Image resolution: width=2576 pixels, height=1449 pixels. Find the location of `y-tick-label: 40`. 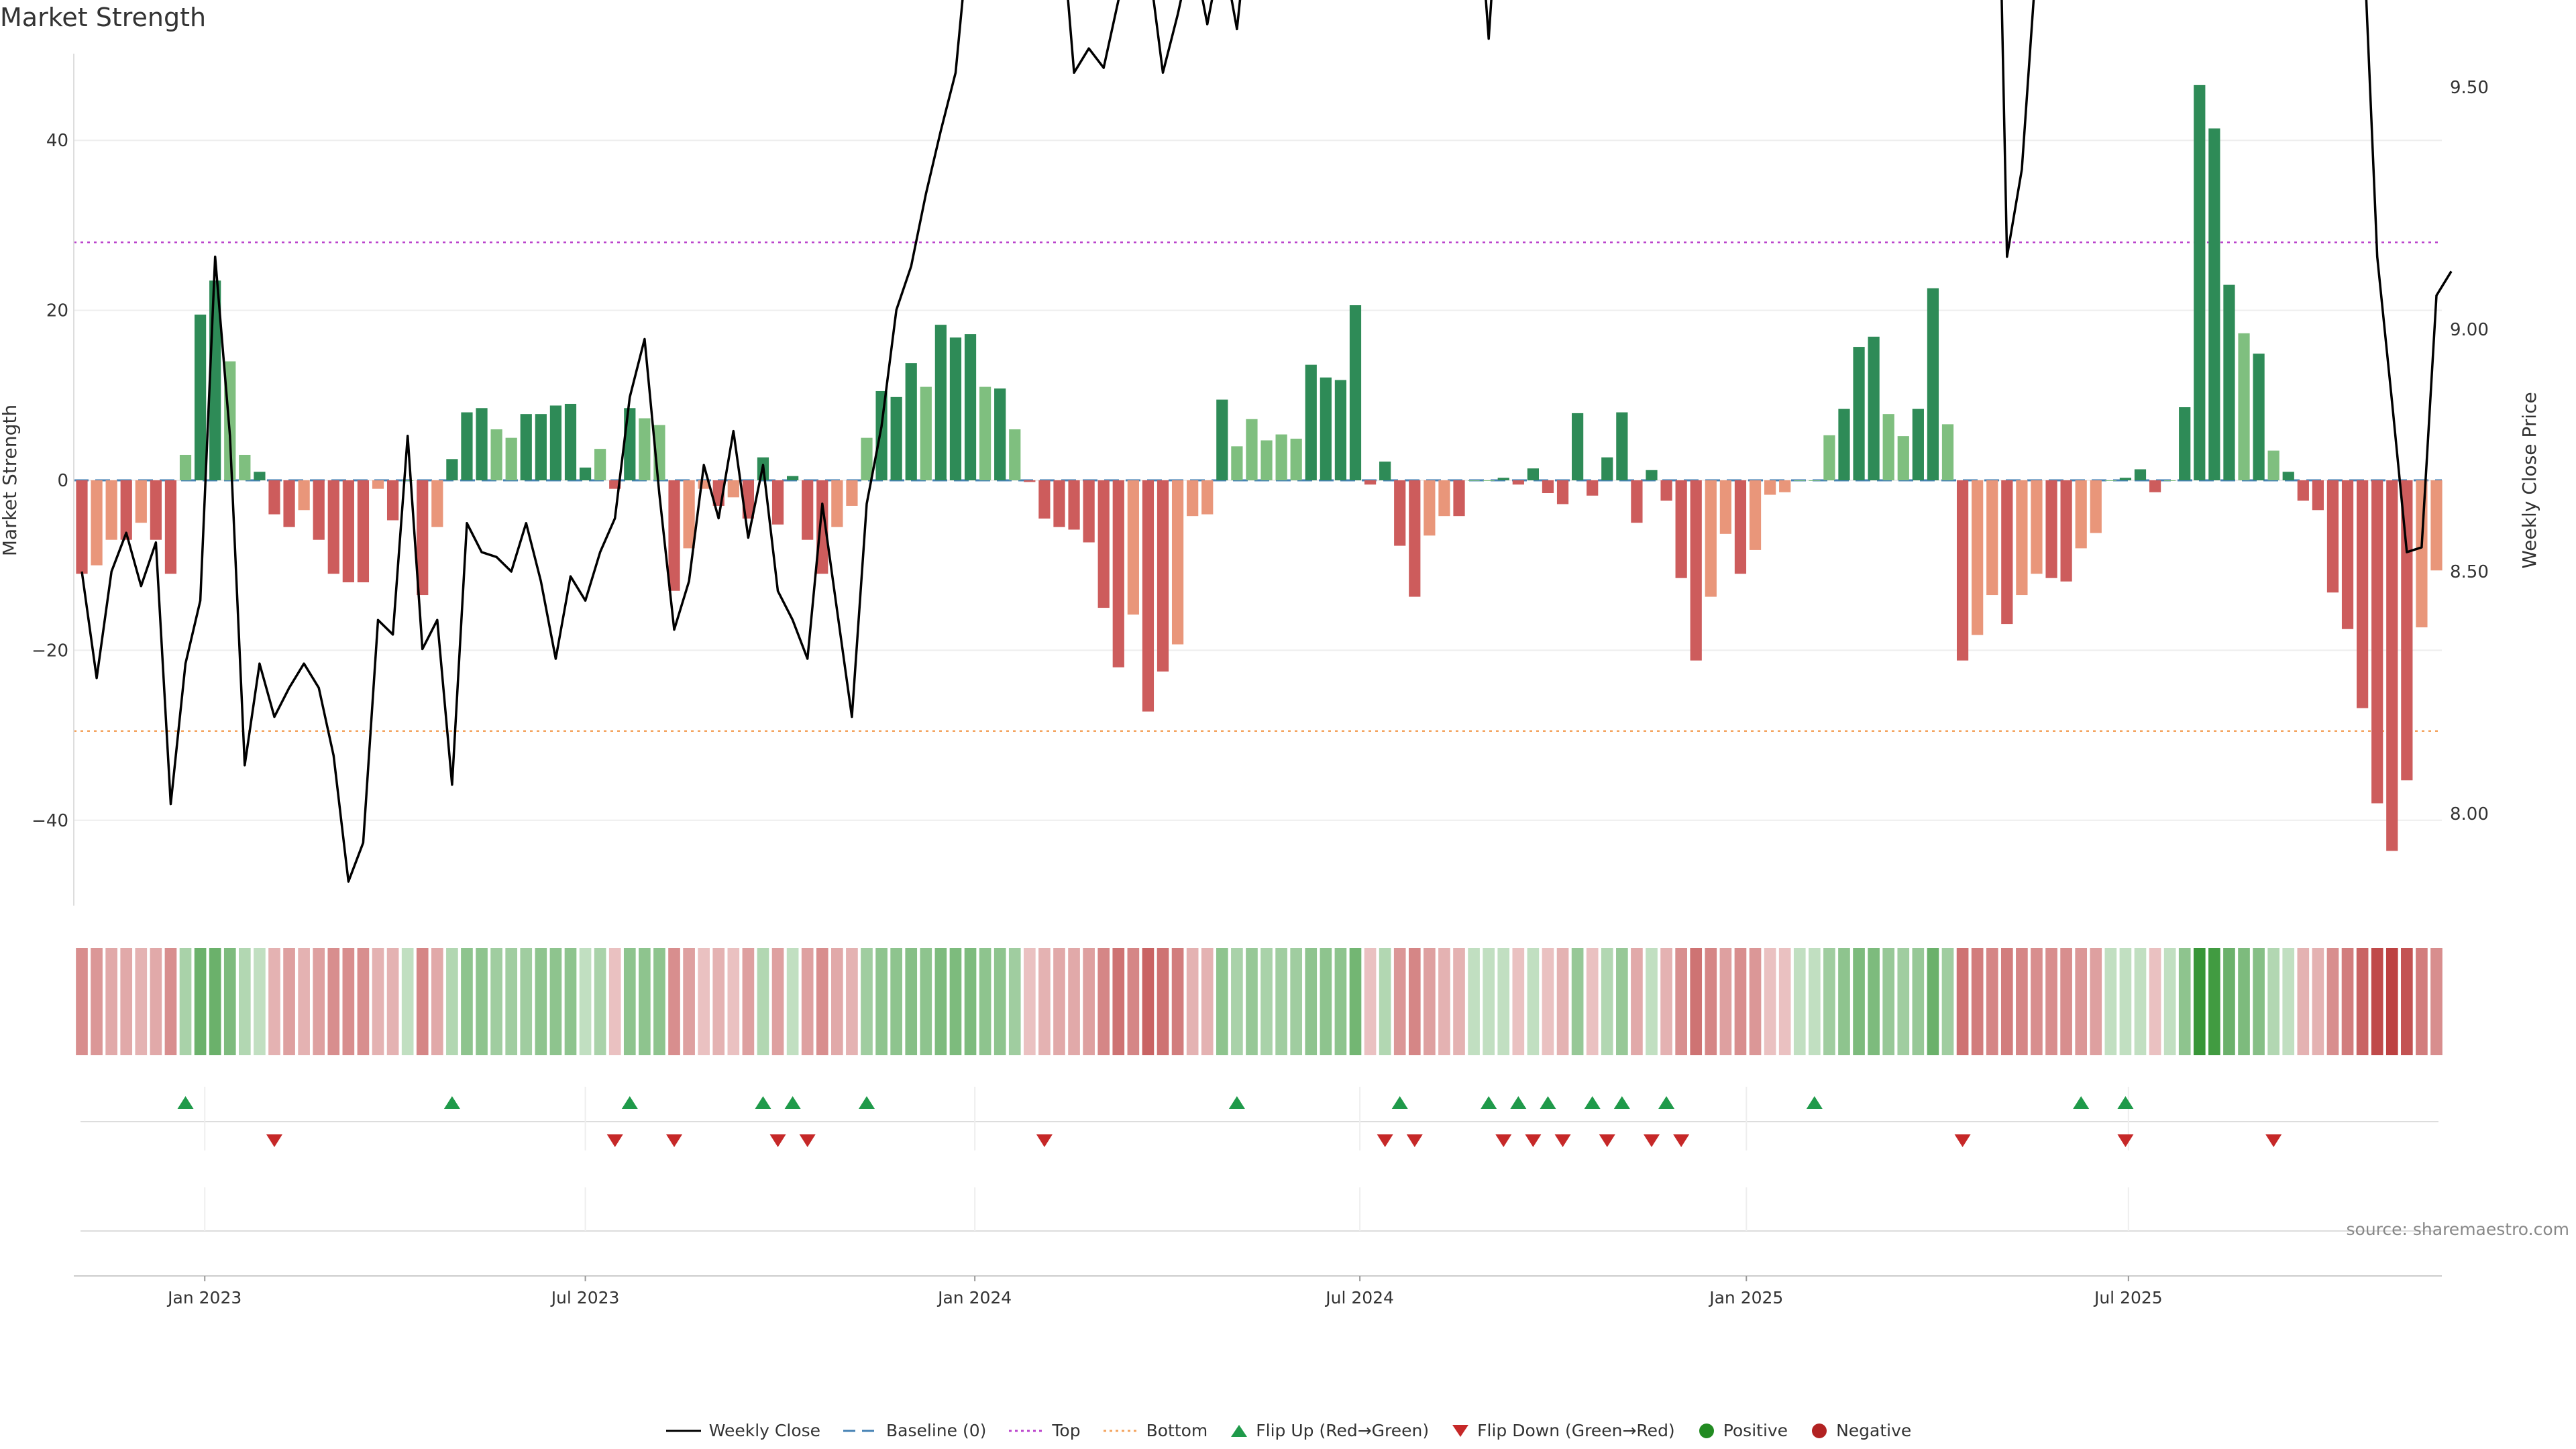

y-tick-label: 40 is located at coordinates (57, 141).